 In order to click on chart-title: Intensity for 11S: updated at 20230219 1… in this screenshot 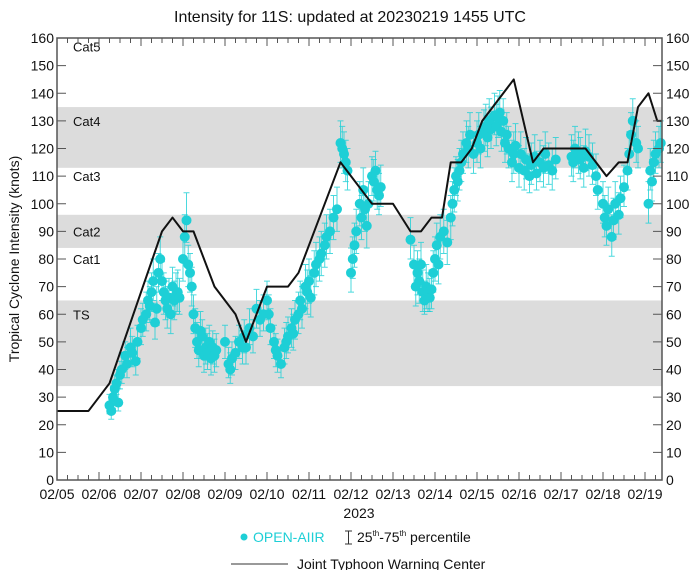, I will do `click(350, 17)`.